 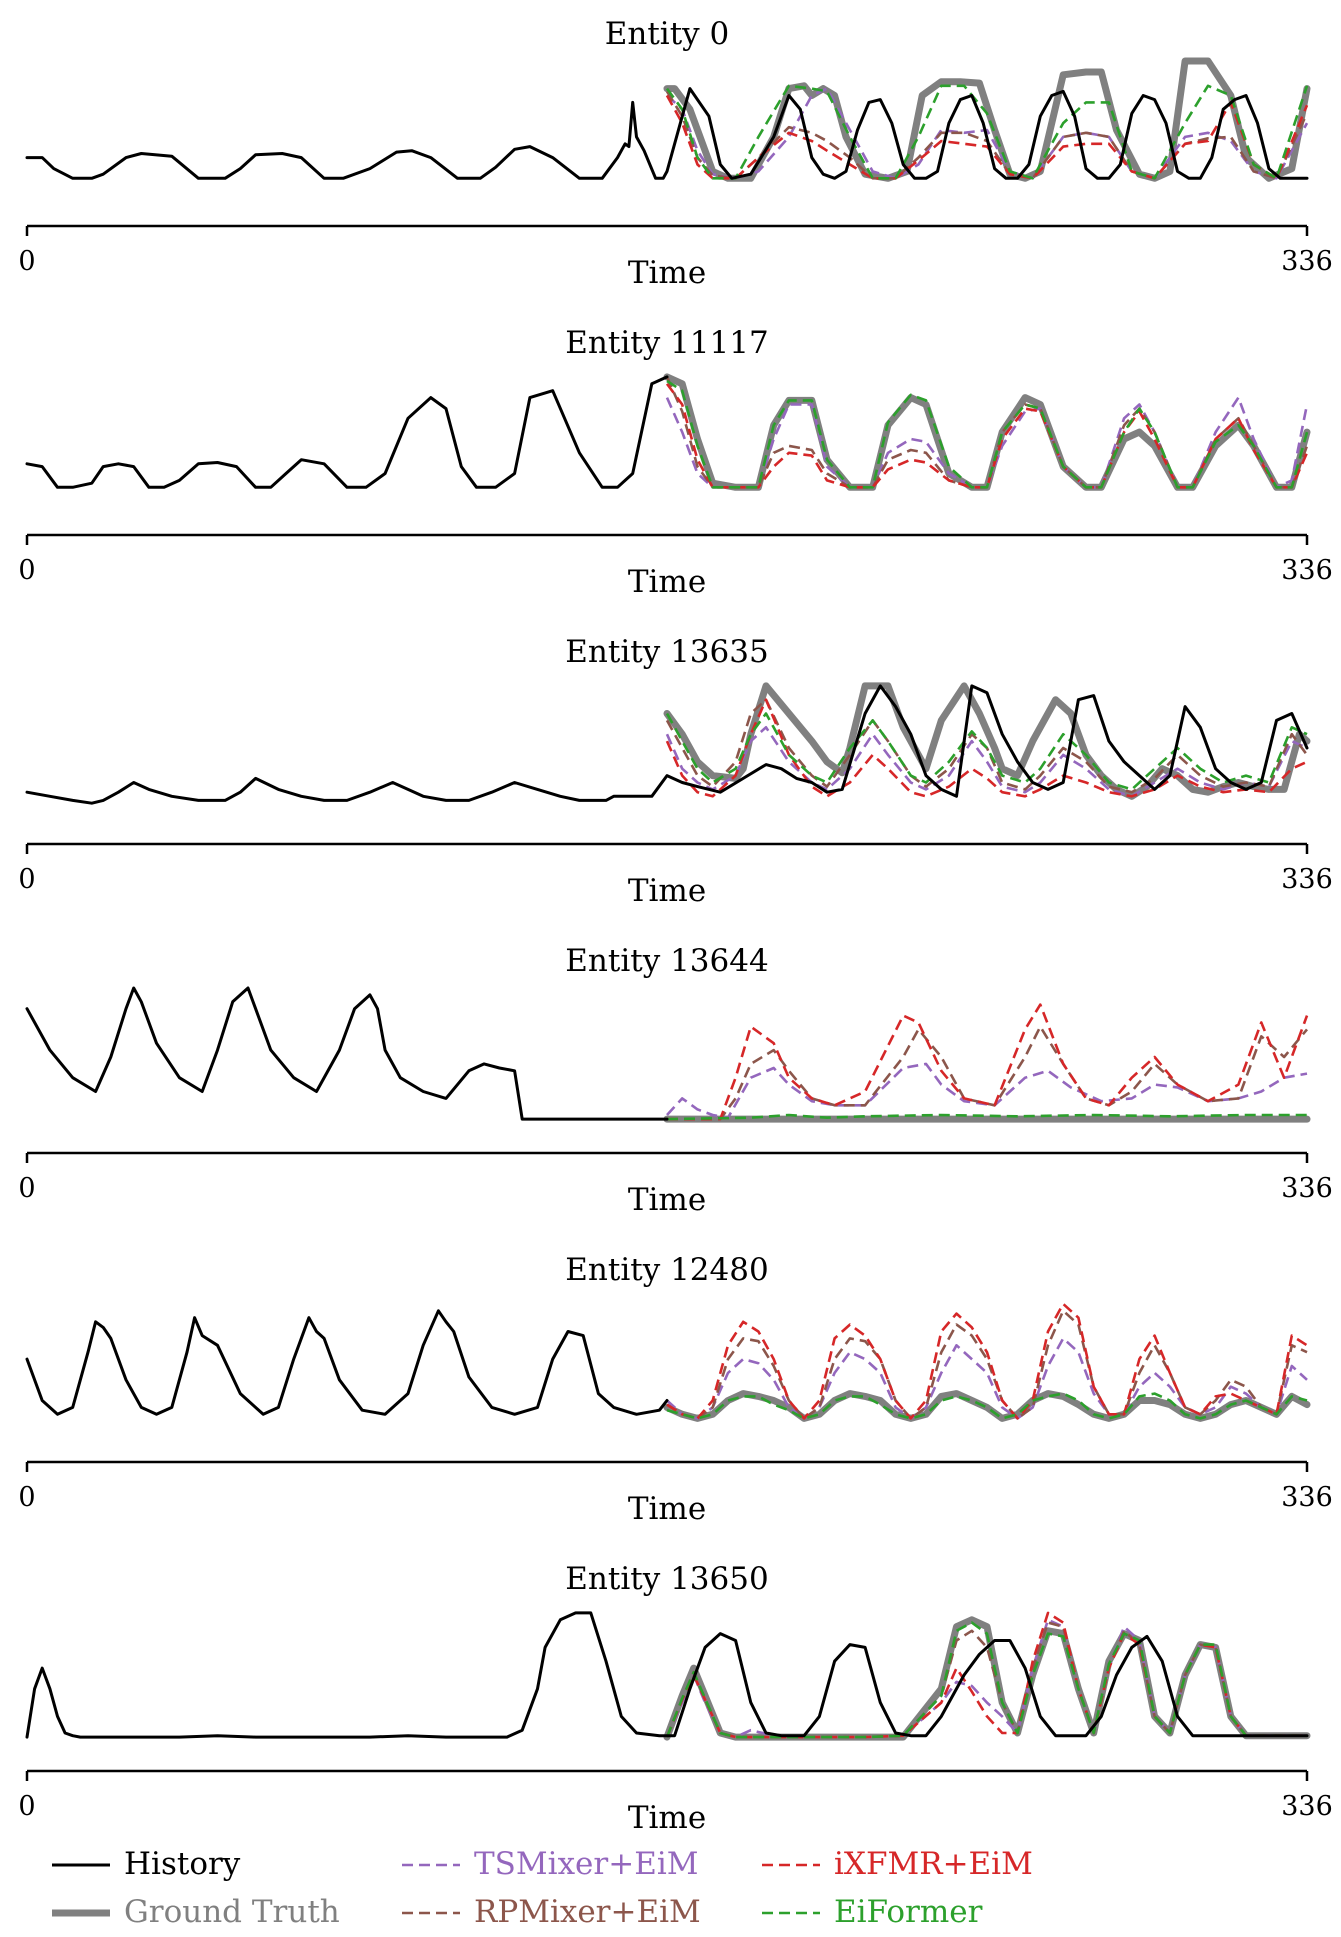 I want to click on series-line-ground-truth, so click(x=987, y=741).